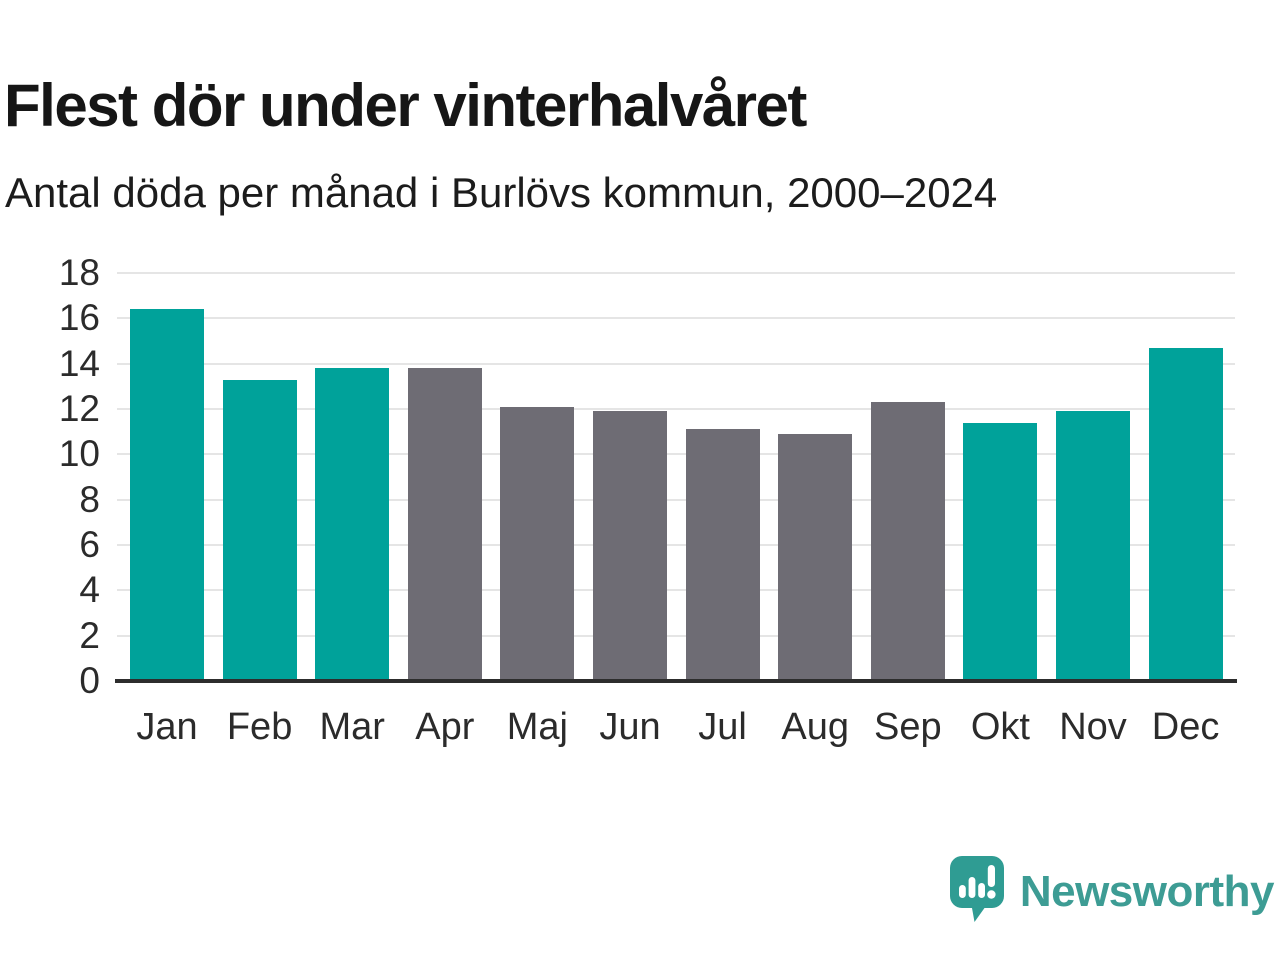 Image resolution: width=1280 pixels, height=960 pixels. What do you see at coordinates (1000, 551) in the screenshot?
I see `bar-okt` at bounding box center [1000, 551].